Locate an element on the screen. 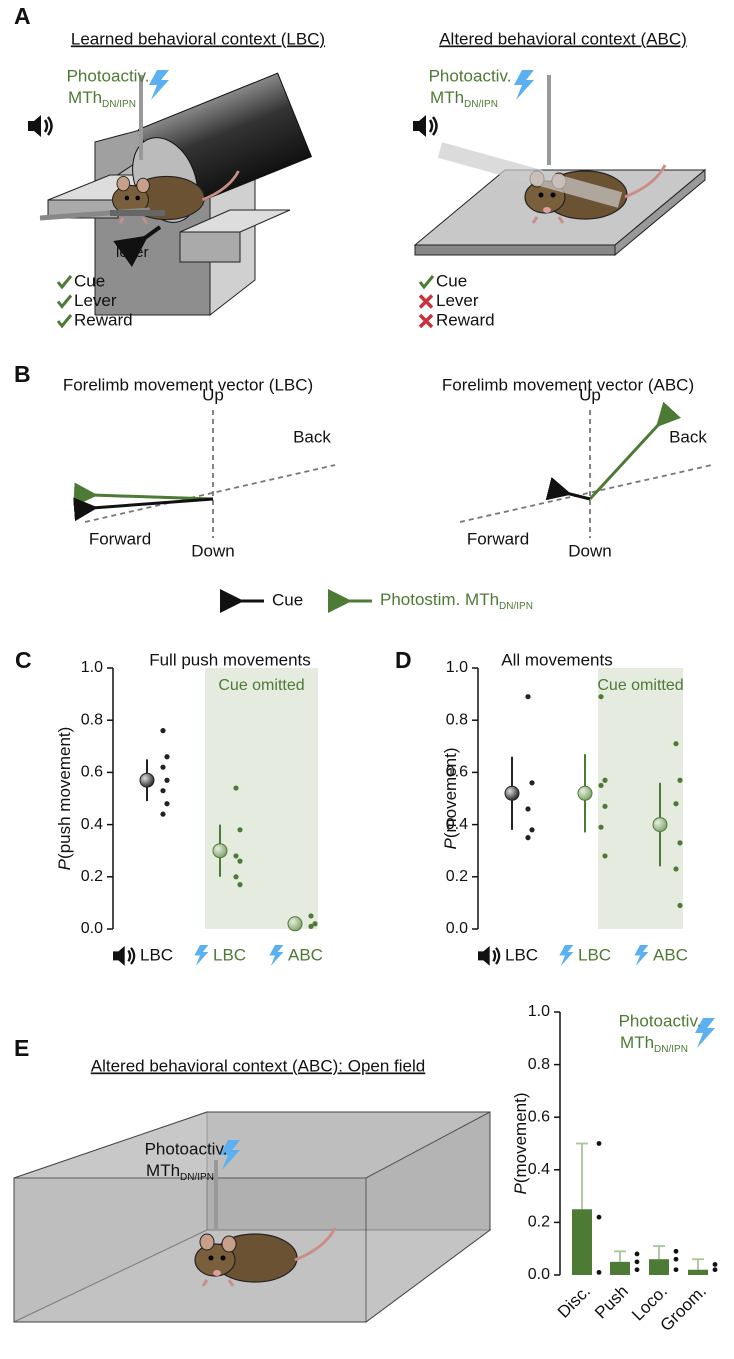 The height and width of the screenshot is (1359, 734). check-label: Cue is located at coordinates (89, 280).